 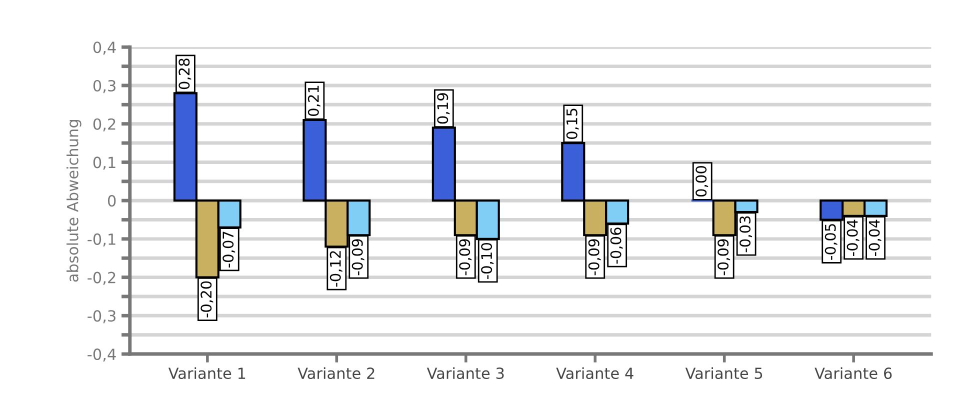 What do you see at coordinates (102, 317) in the screenshot?
I see `y-tick-label: -0,3` at bounding box center [102, 317].